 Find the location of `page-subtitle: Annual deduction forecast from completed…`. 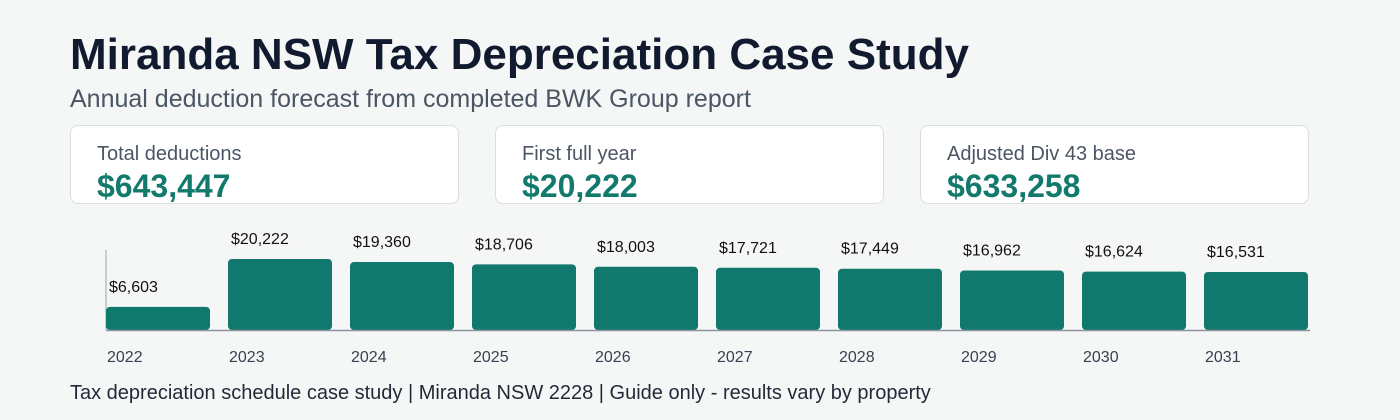

page-subtitle: Annual deduction forecast from completed… is located at coordinates (410, 99).